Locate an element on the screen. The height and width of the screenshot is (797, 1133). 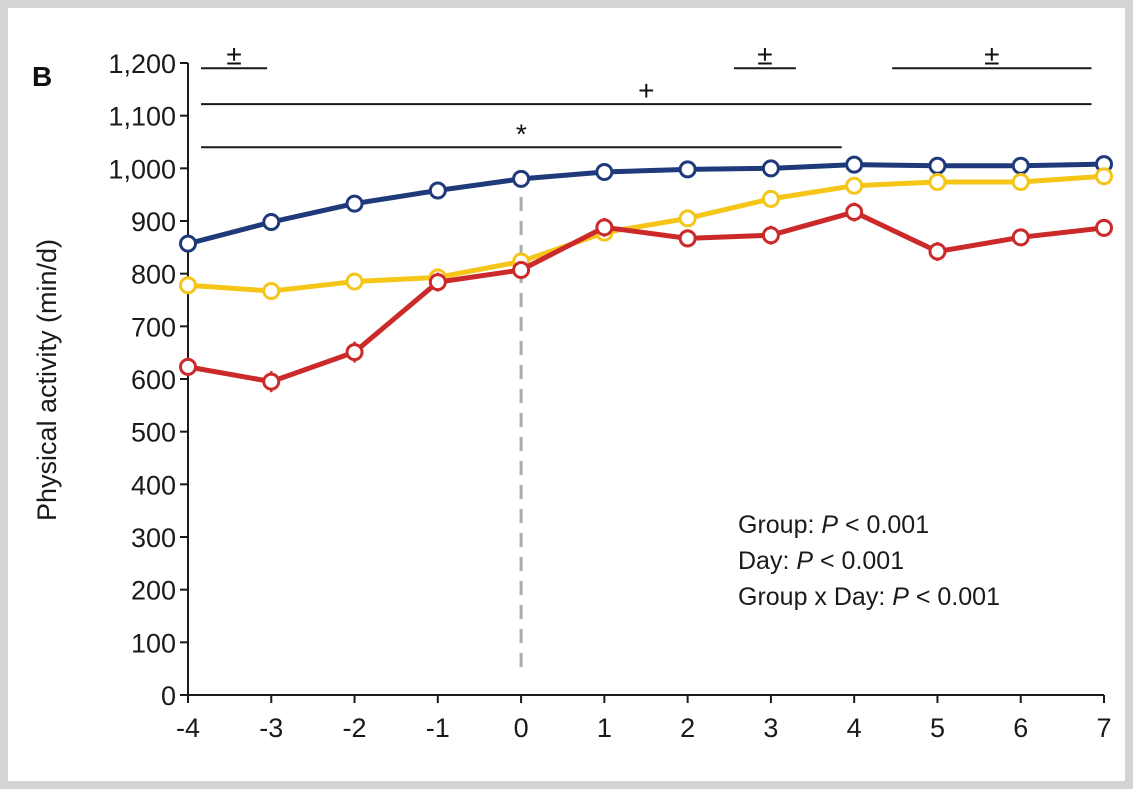
significance-bars: ± ± ± + * is located at coordinates (646, 94).